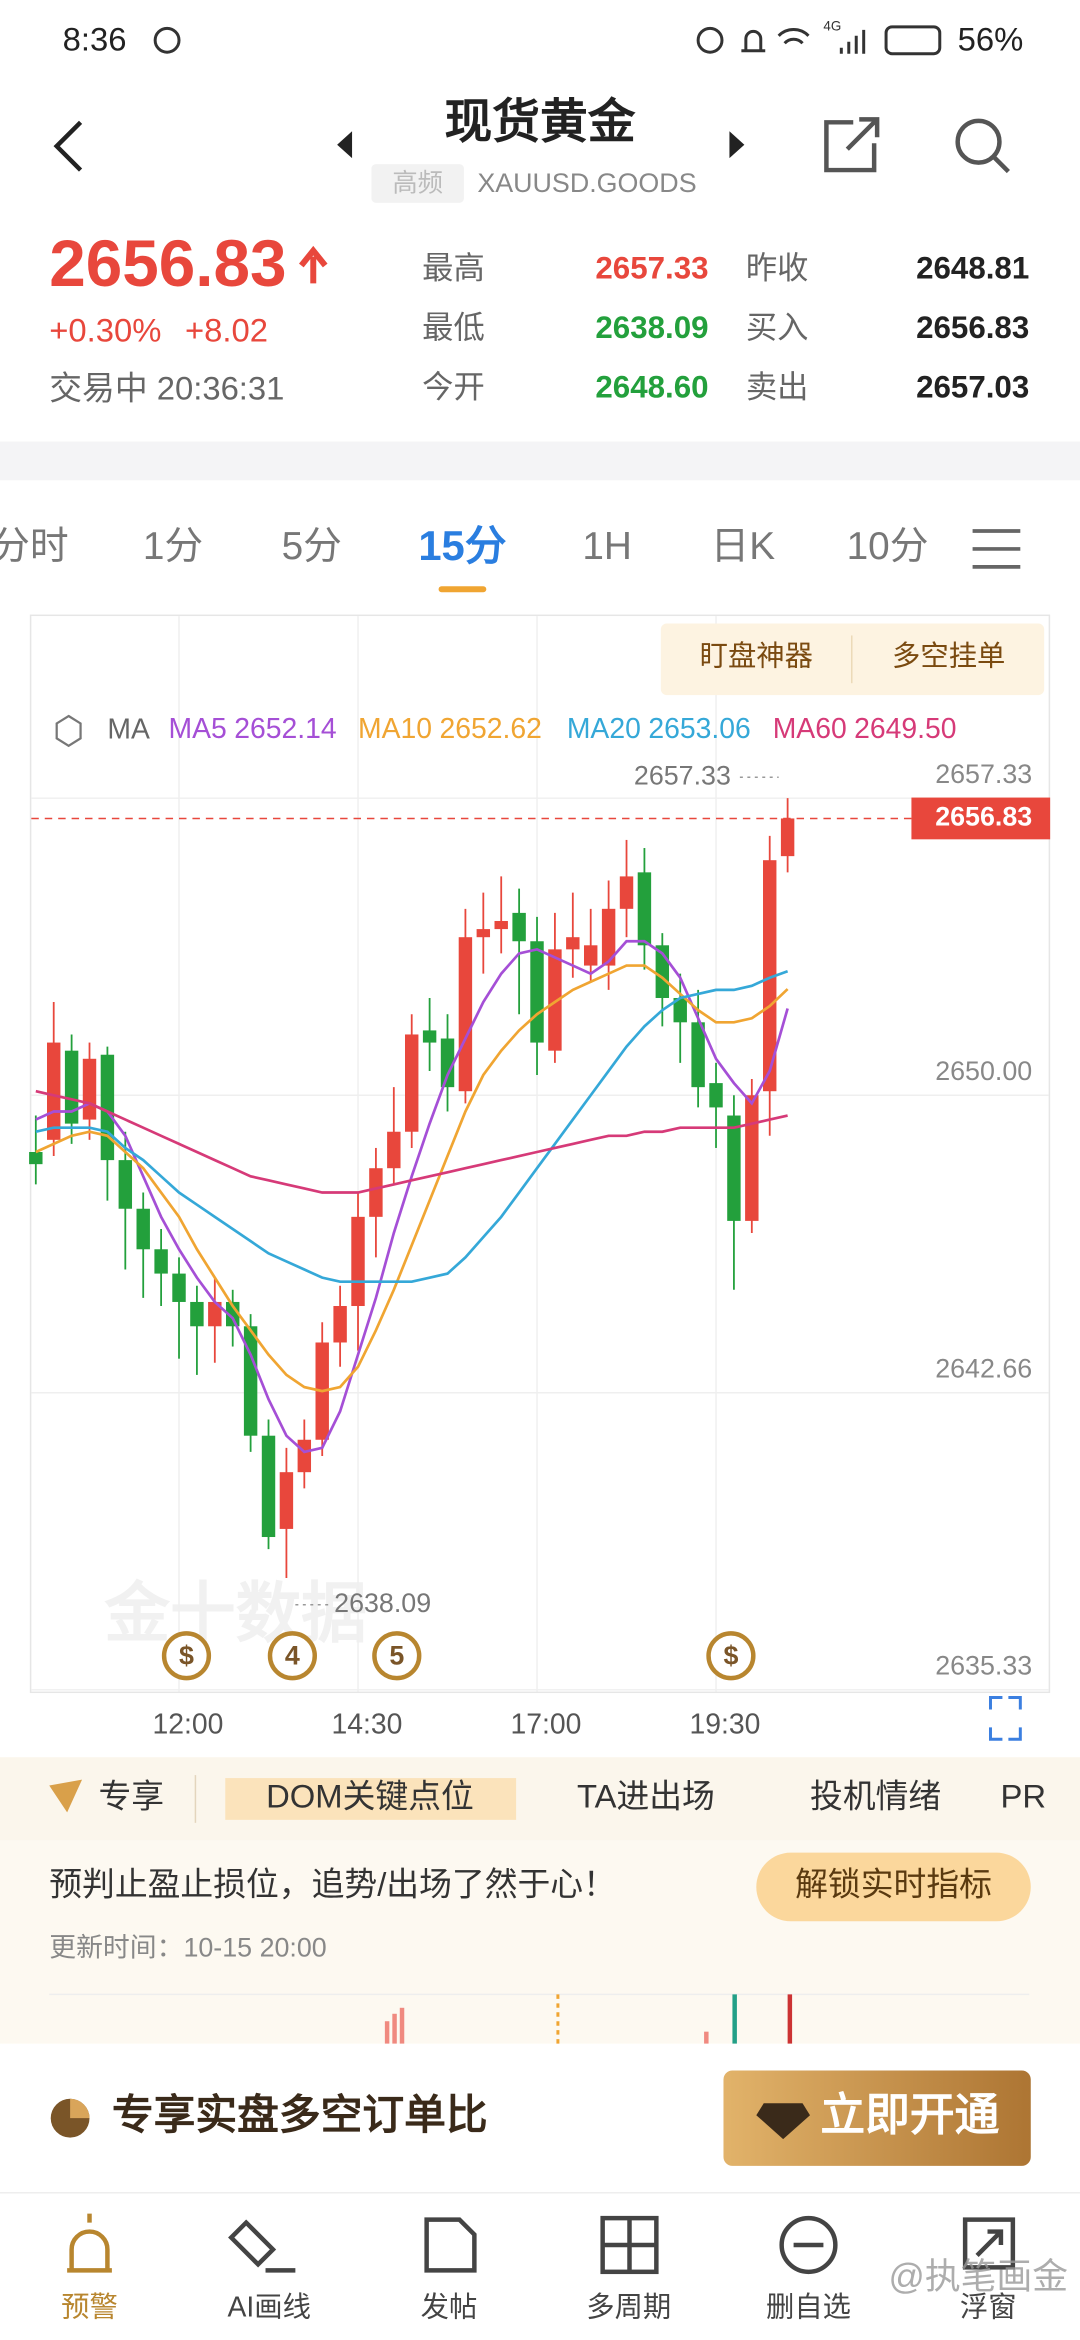 The height and width of the screenshot is (2340, 1080). What do you see at coordinates (659, 729) in the screenshot?
I see `legend-entry: MA20 2653.06` at bounding box center [659, 729].